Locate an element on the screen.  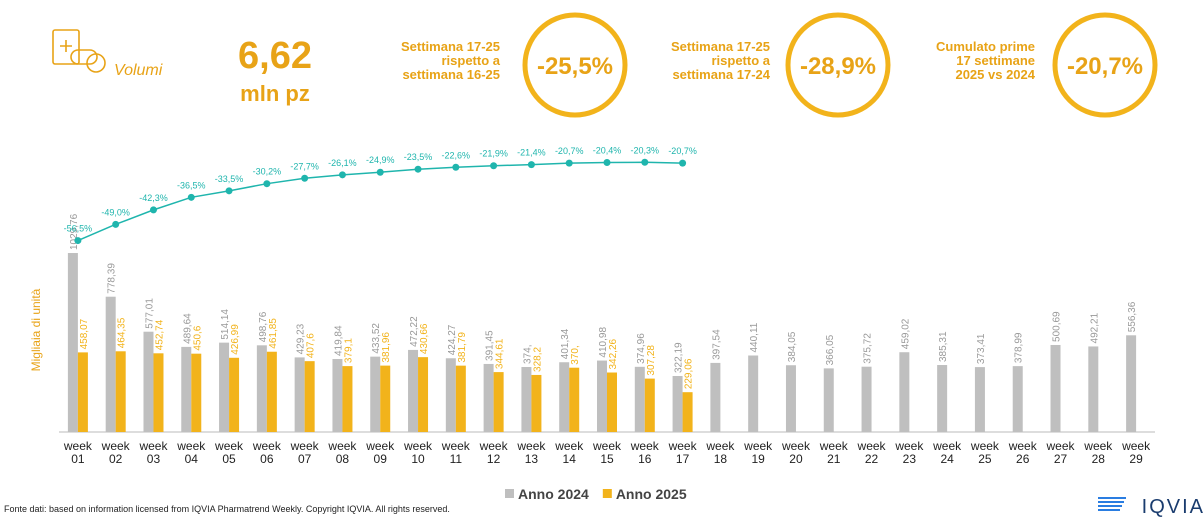
line-value-label: -27,7% is located at coordinates (304, 166).